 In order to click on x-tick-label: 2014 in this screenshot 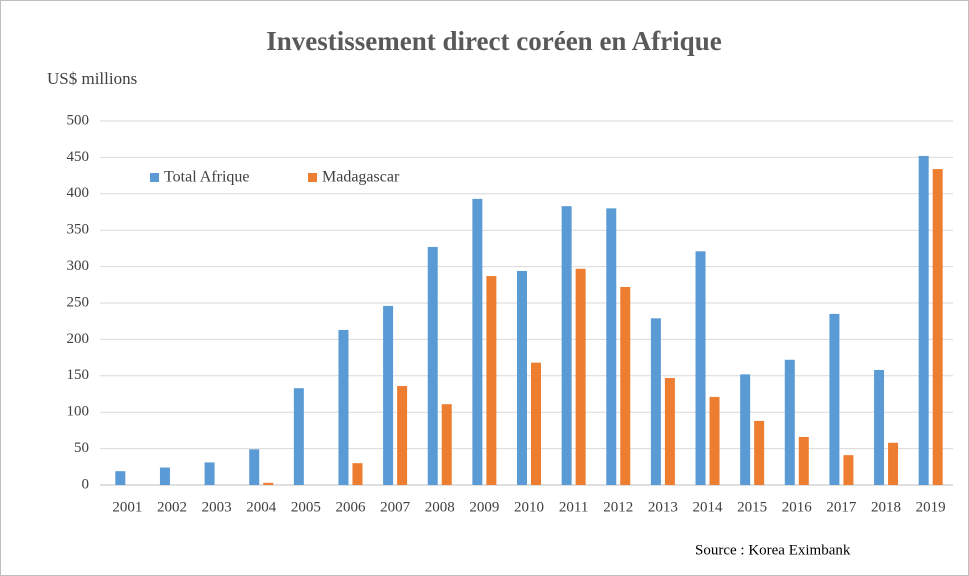, I will do `click(708, 507)`.